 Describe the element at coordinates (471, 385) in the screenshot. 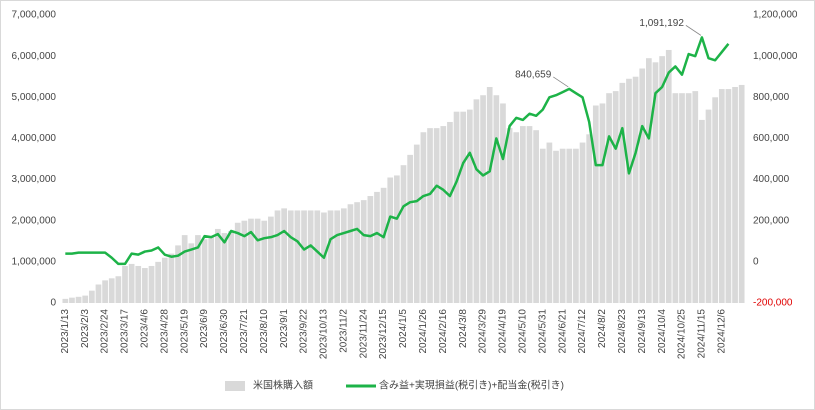

I see `legend-label: 含み益+実現損益(税引き)+配当金(税引き)` at that location.